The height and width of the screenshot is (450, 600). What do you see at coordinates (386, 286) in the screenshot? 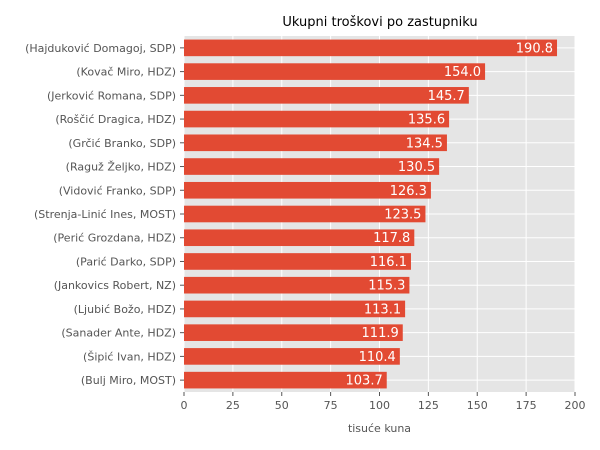
I see `bar-value-label: 115.3` at bounding box center [386, 286].